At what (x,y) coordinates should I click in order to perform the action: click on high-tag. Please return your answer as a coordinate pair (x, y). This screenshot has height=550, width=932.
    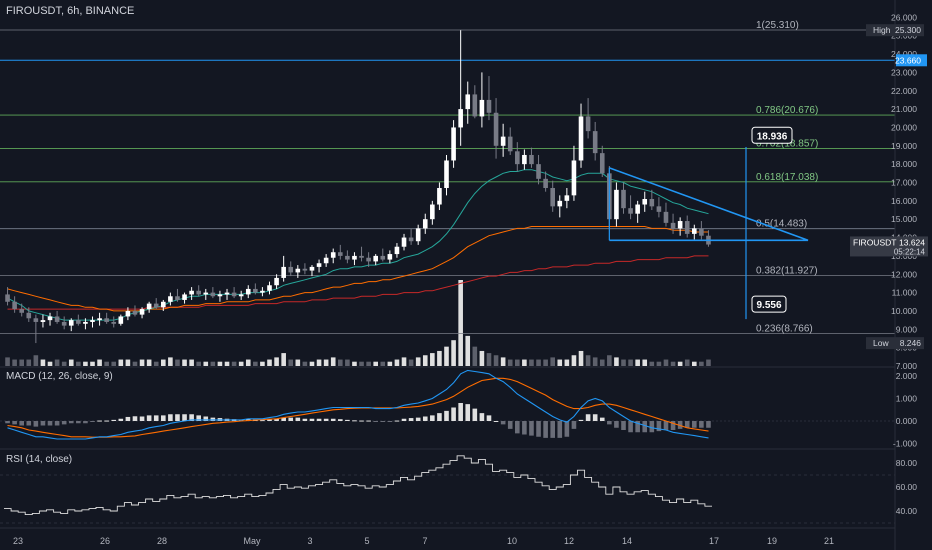
    Looking at the image, I should click on (895, 30).